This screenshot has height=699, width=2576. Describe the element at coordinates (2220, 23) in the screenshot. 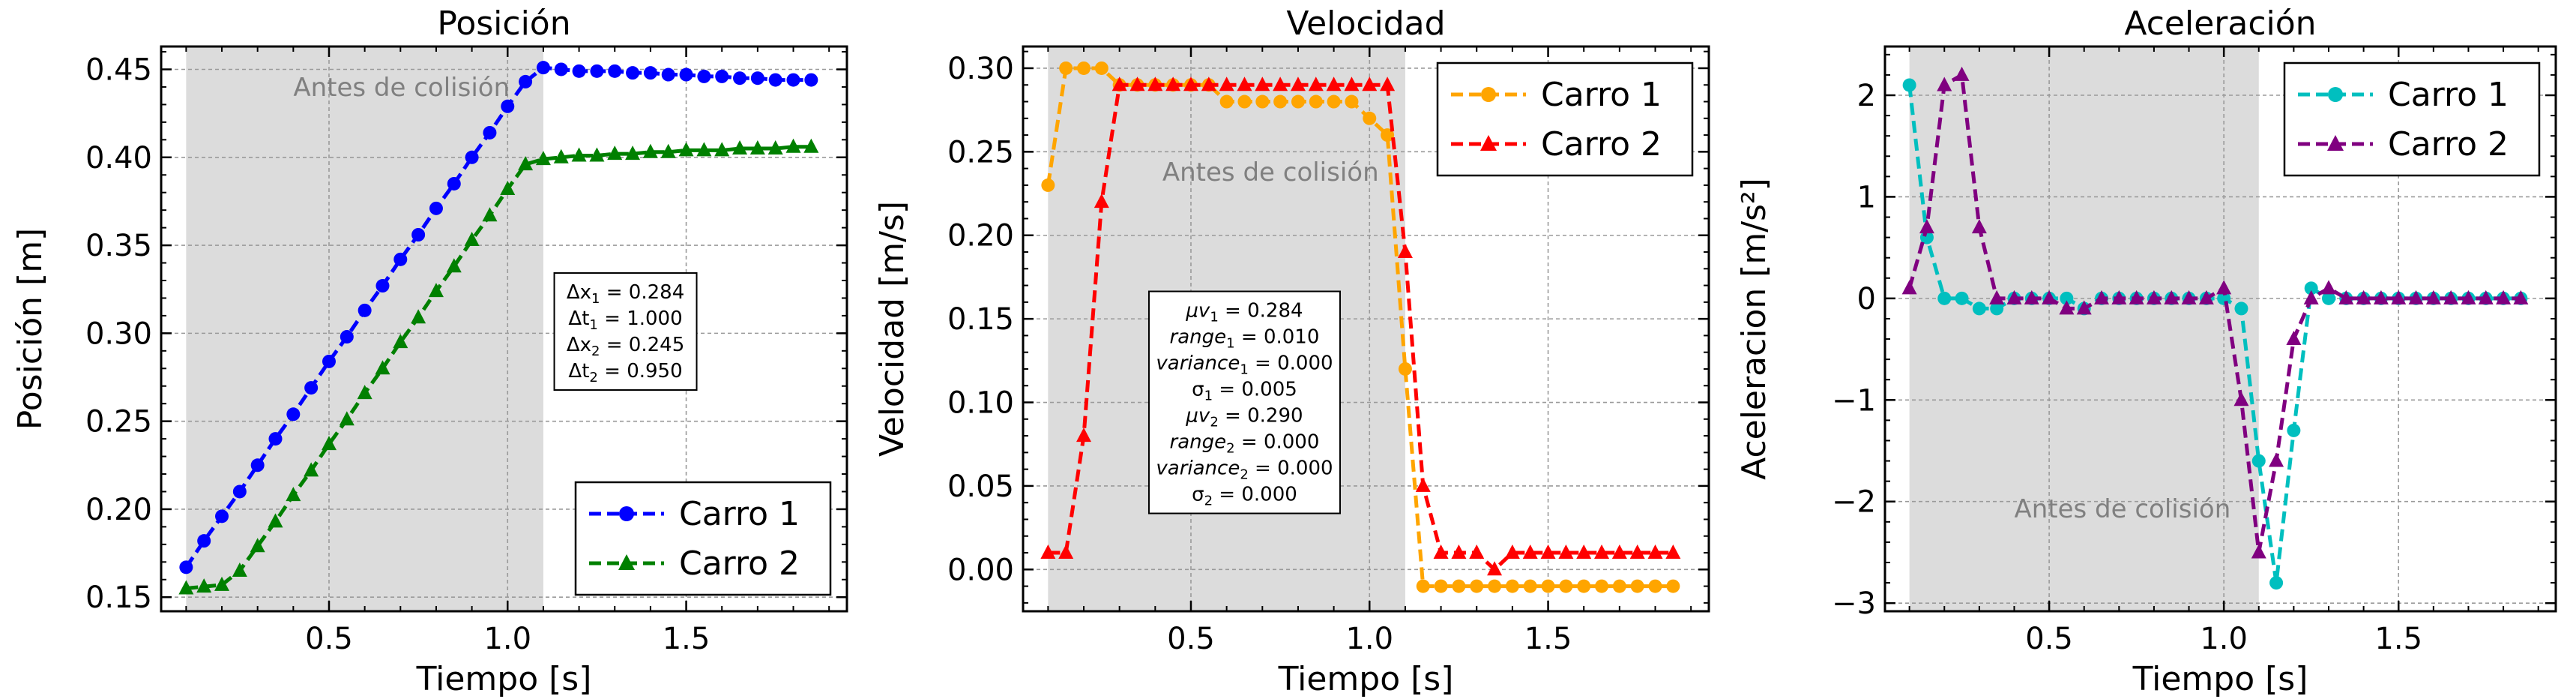

I see `chart-title: Aceleración` at that location.